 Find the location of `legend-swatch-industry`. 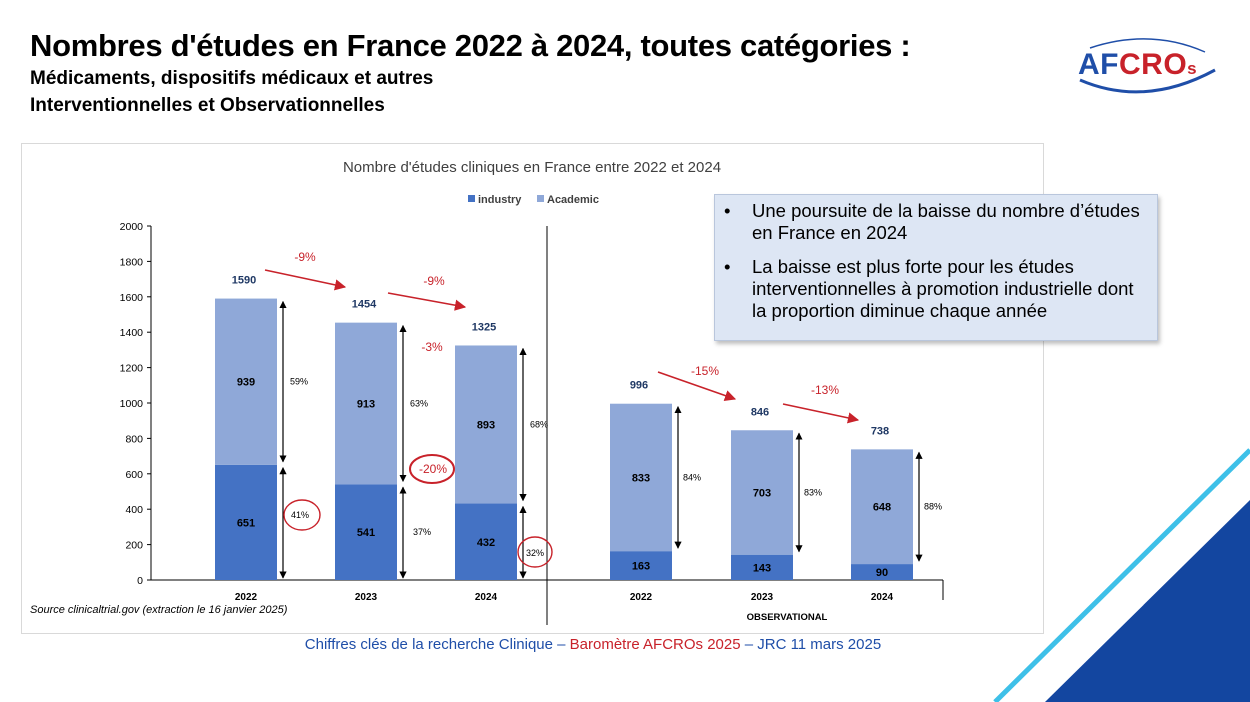

legend-swatch-industry is located at coordinates (471, 198).